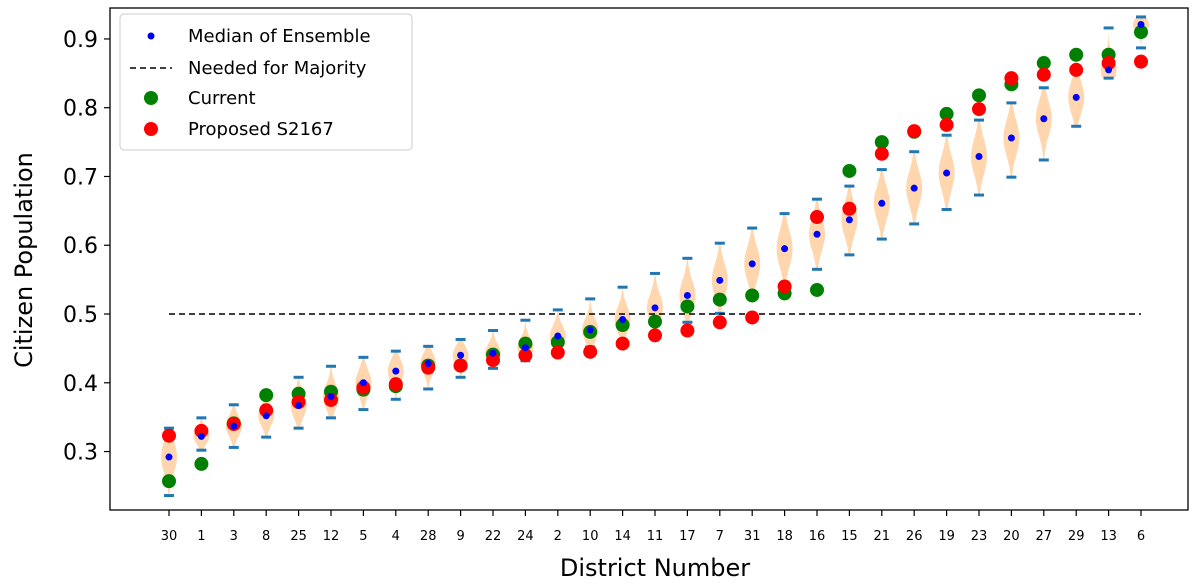 The width and height of the screenshot is (1198, 584). Describe the element at coordinates (1011, 536) in the screenshot. I see `x-tick-label: 20` at that location.